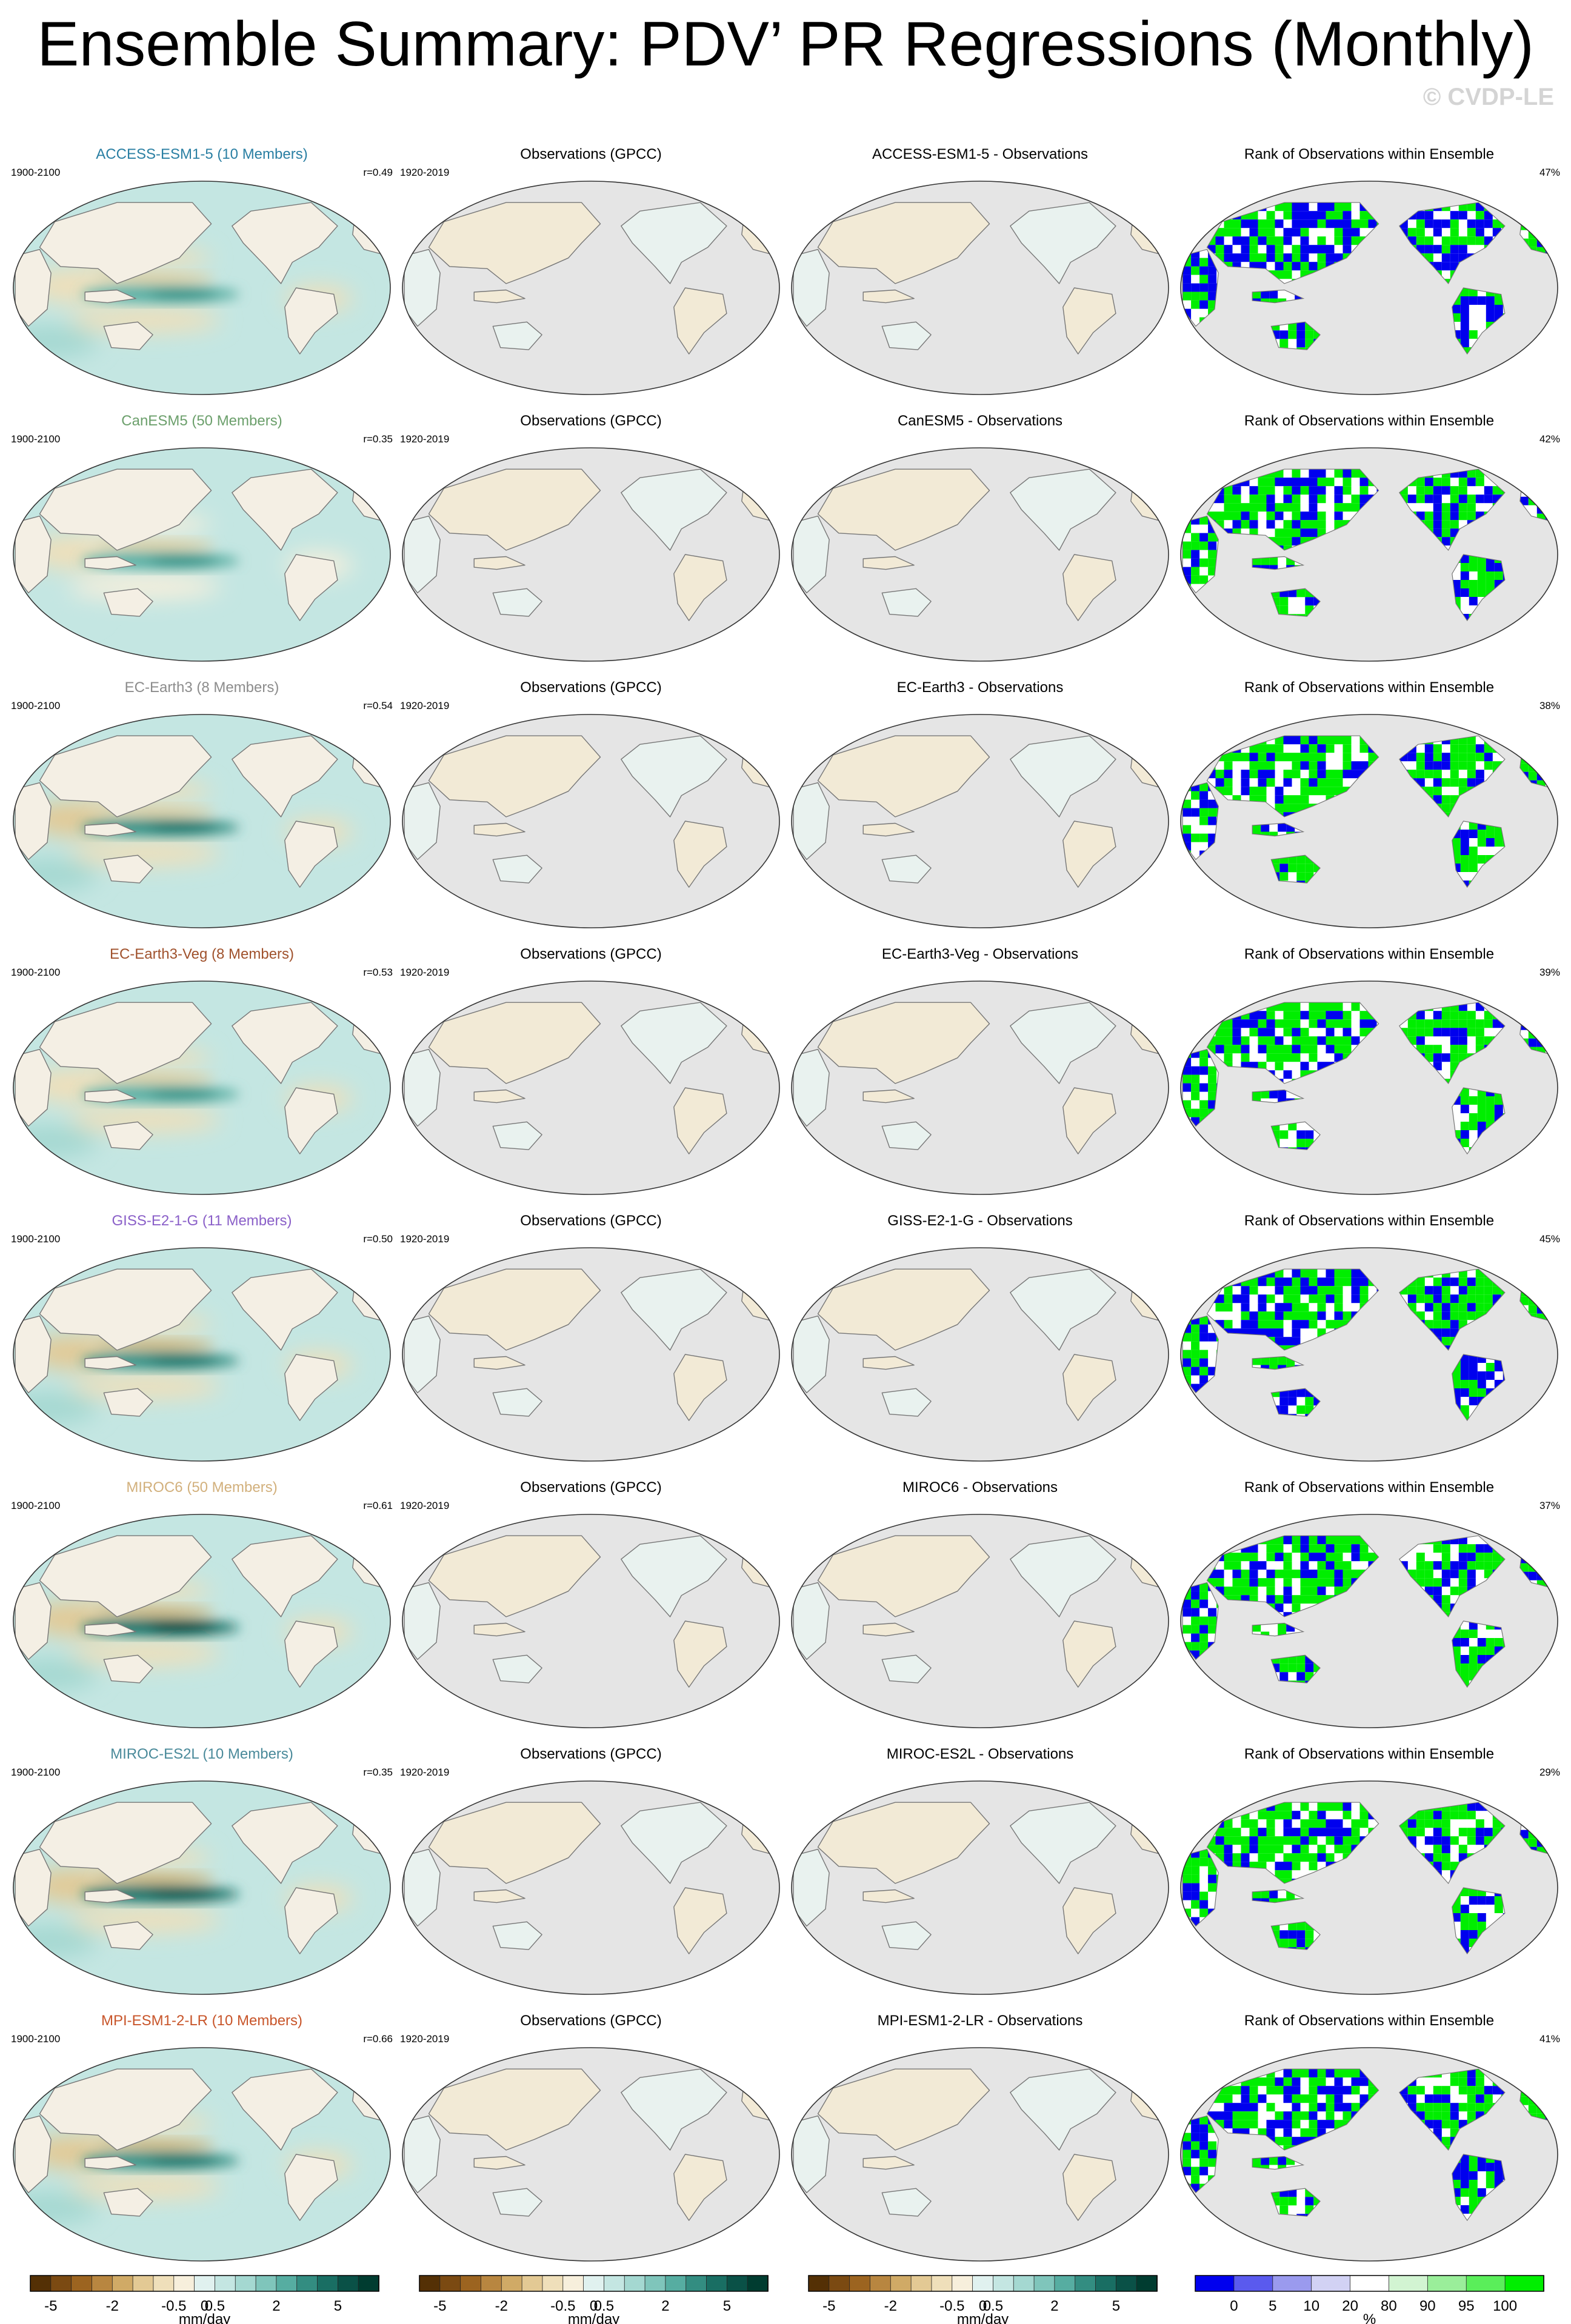 This screenshot has width=1571, height=2324. Describe the element at coordinates (378, 172) in the screenshot. I see `pattern-correlation: r=0.49` at that location.